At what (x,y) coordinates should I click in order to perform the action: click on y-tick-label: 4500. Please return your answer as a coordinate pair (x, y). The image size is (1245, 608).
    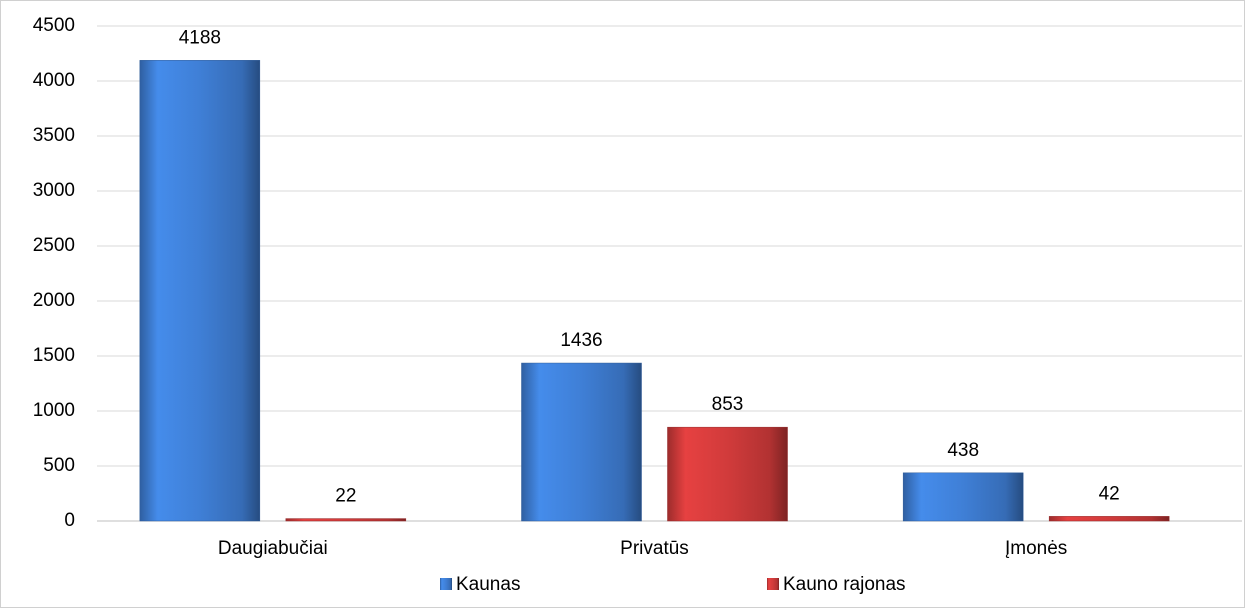
    Looking at the image, I should click on (54, 25).